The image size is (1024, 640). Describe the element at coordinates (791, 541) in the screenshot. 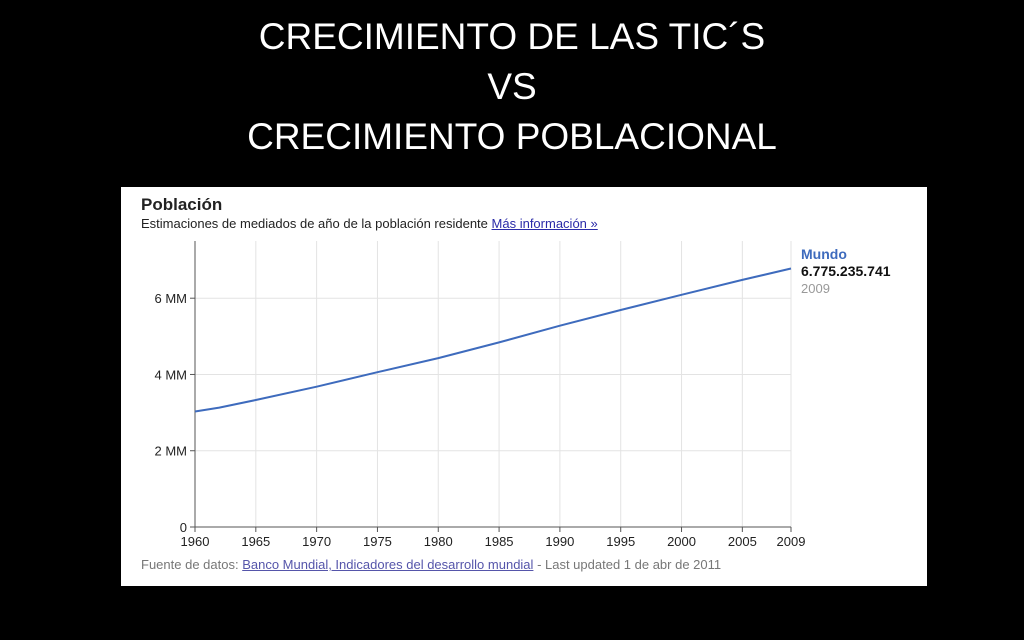

I see `x-tick-label: 2009` at that location.